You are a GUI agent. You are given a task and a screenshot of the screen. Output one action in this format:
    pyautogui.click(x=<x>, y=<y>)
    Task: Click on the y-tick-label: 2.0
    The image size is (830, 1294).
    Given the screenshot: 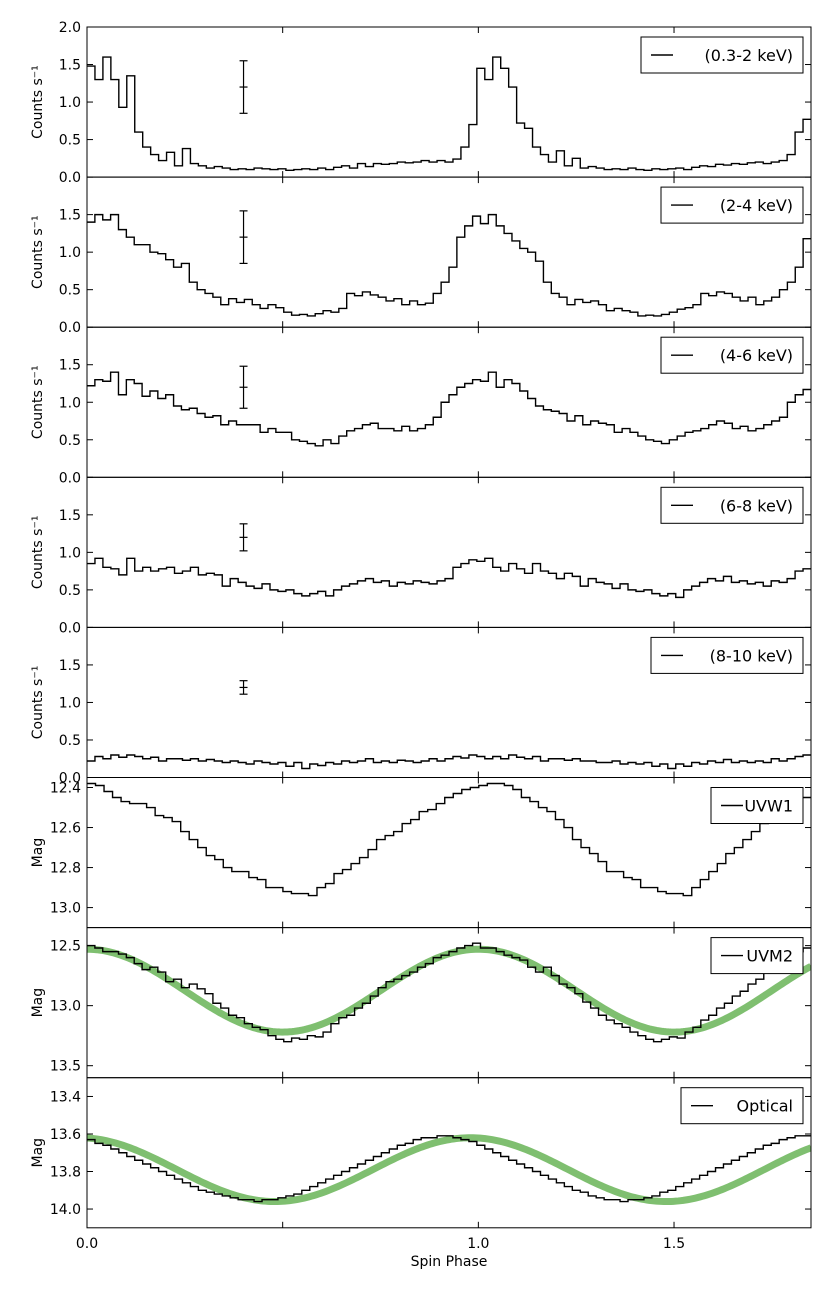 What is the action you would take?
    pyautogui.click(x=70, y=28)
    